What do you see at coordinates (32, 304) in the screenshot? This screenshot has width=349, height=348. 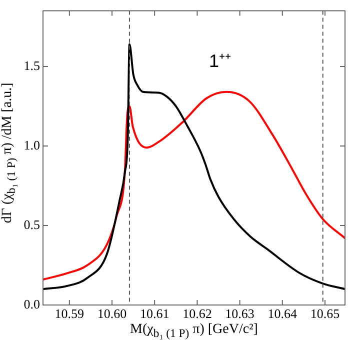 I see `y-tick-label: 0.0` at bounding box center [32, 304].